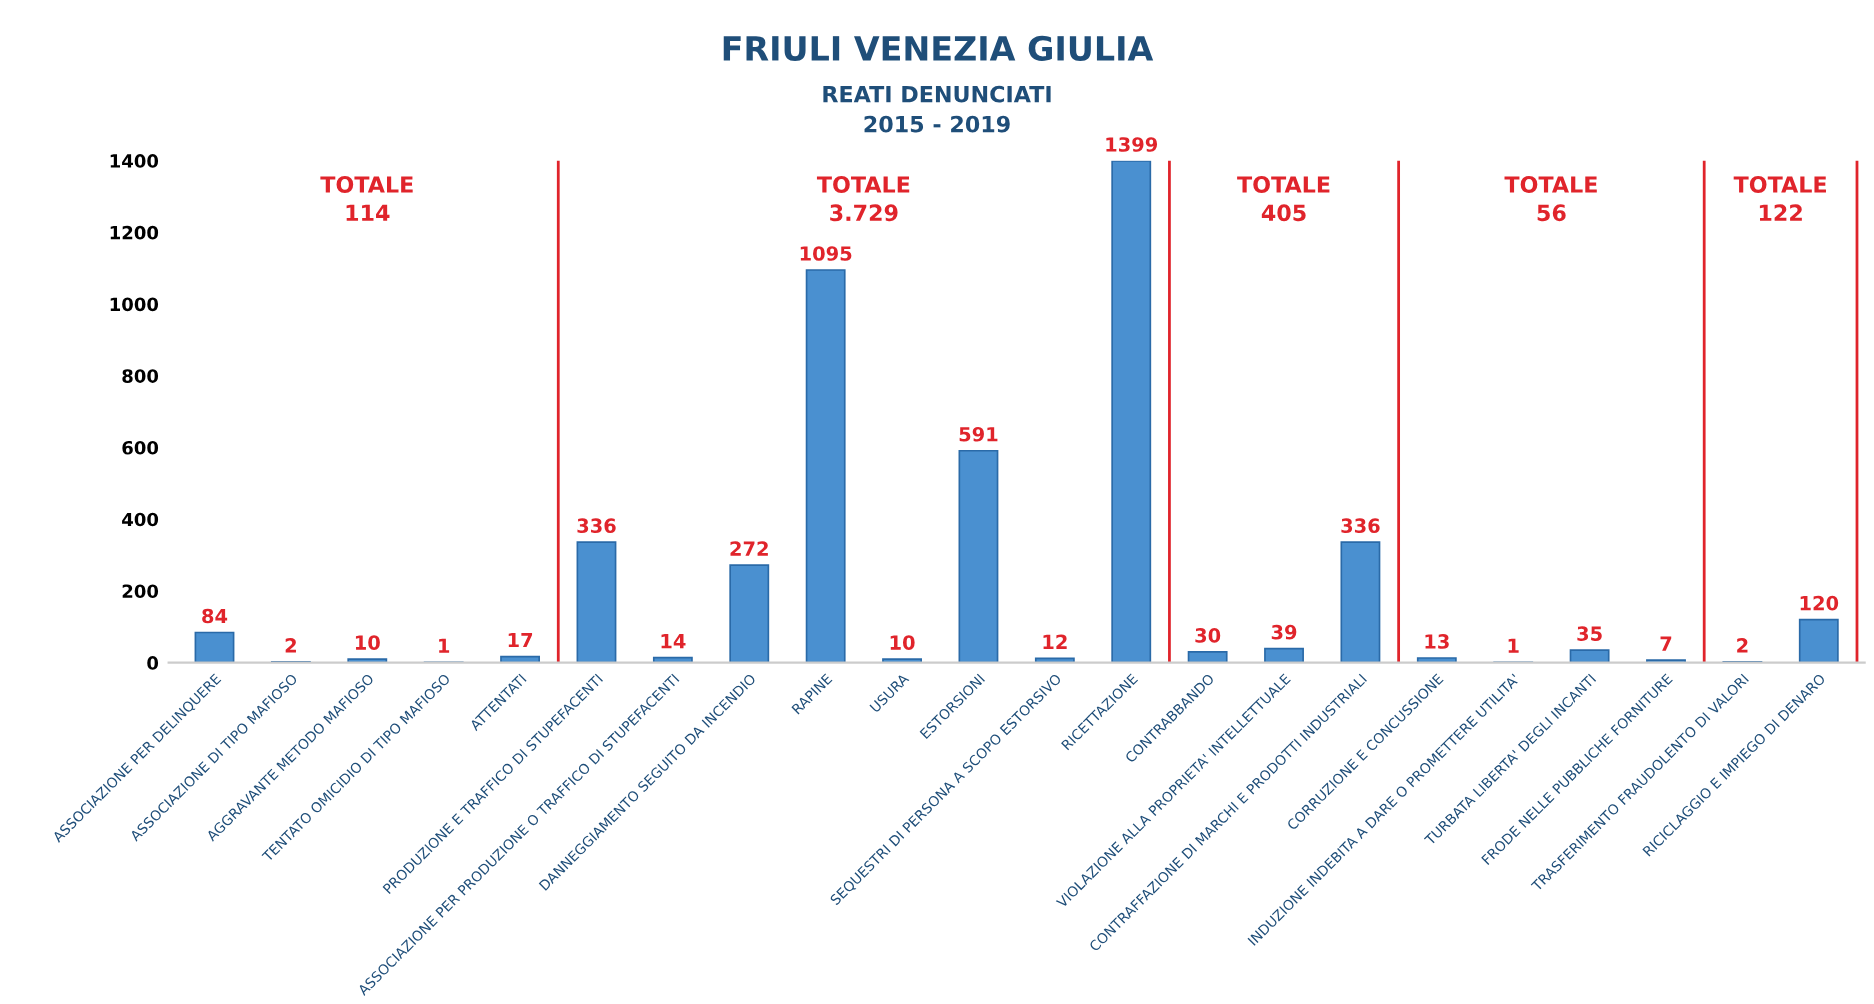 The height and width of the screenshot is (1004, 1874). What do you see at coordinates (134, 304) in the screenshot?
I see `y-tick-label: 1000` at bounding box center [134, 304].